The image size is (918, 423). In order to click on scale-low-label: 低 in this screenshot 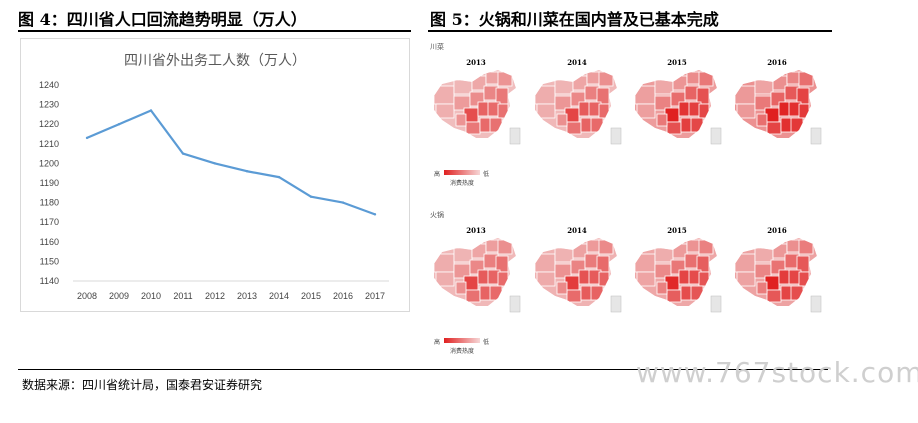, I will do `click(486, 342)`.